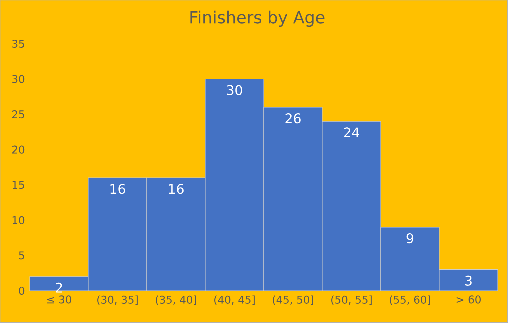 The height and width of the screenshot is (323, 508). What do you see at coordinates (234, 301) in the screenshot?
I see `x-tick-label: (40, 45]` at bounding box center [234, 301].